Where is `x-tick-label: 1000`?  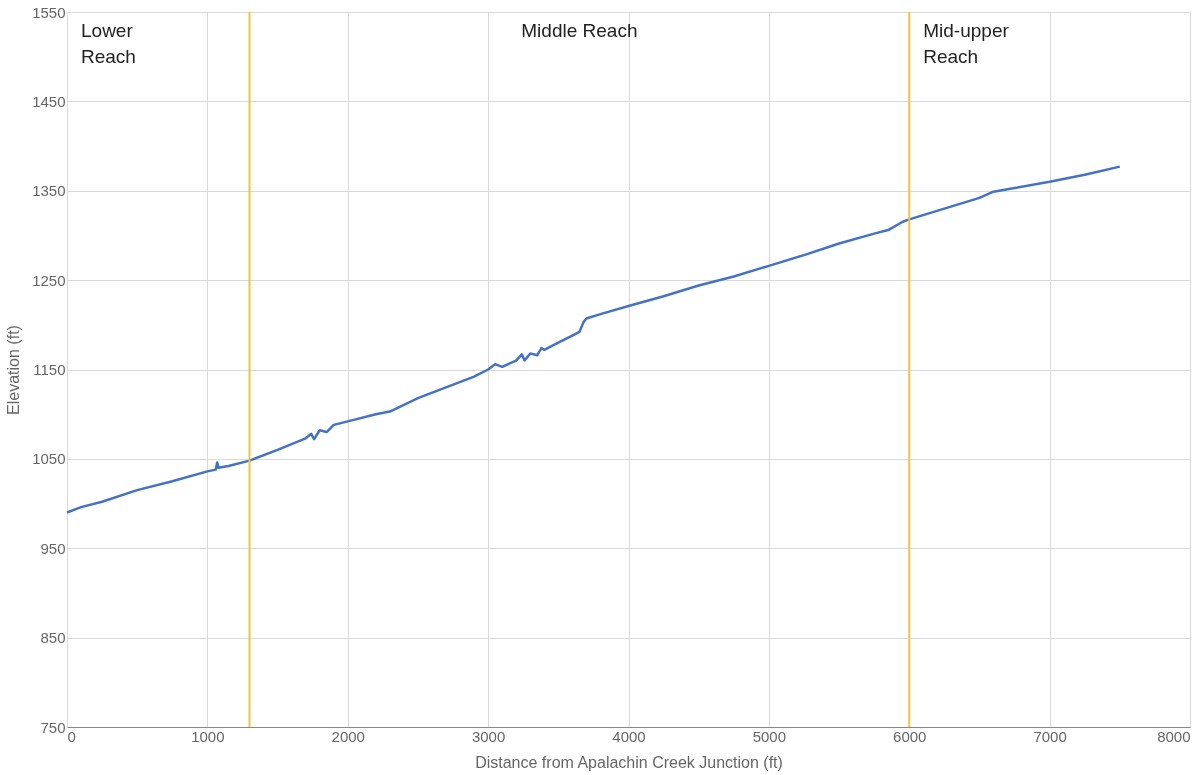
x-tick-label: 1000 is located at coordinates (208, 736).